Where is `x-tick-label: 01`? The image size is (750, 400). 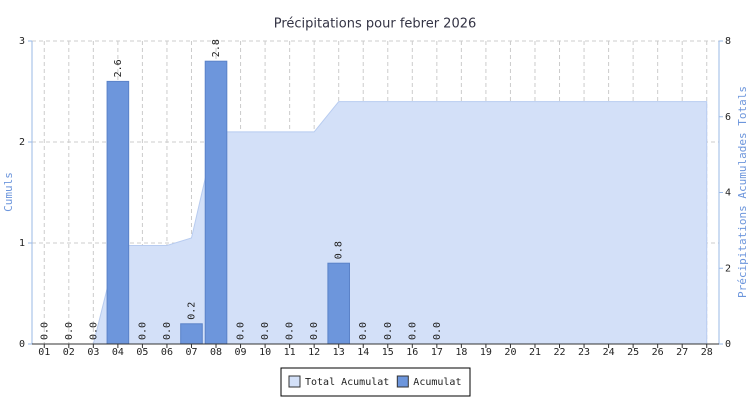 x-tick-label: 01 is located at coordinates (44, 352).